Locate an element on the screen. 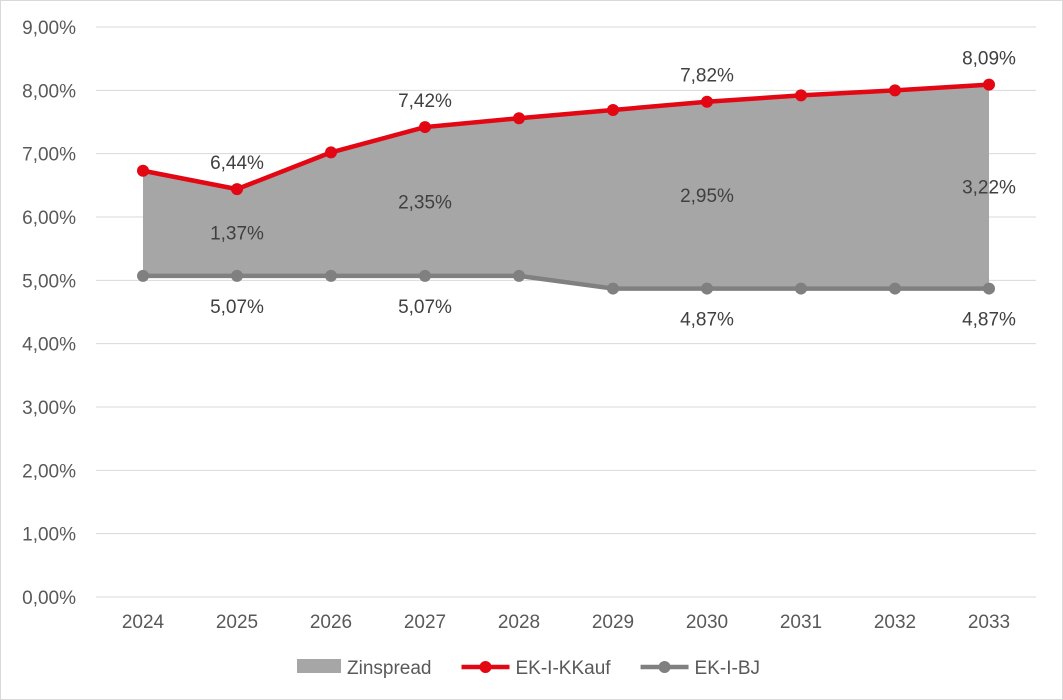  x-tick-label: 2030 is located at coordinates (707, 622).